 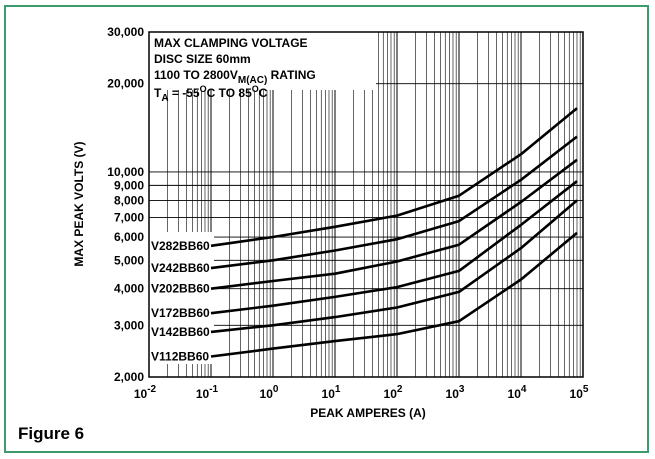 I want to click on annotation-box, so click(x=262, y=61).